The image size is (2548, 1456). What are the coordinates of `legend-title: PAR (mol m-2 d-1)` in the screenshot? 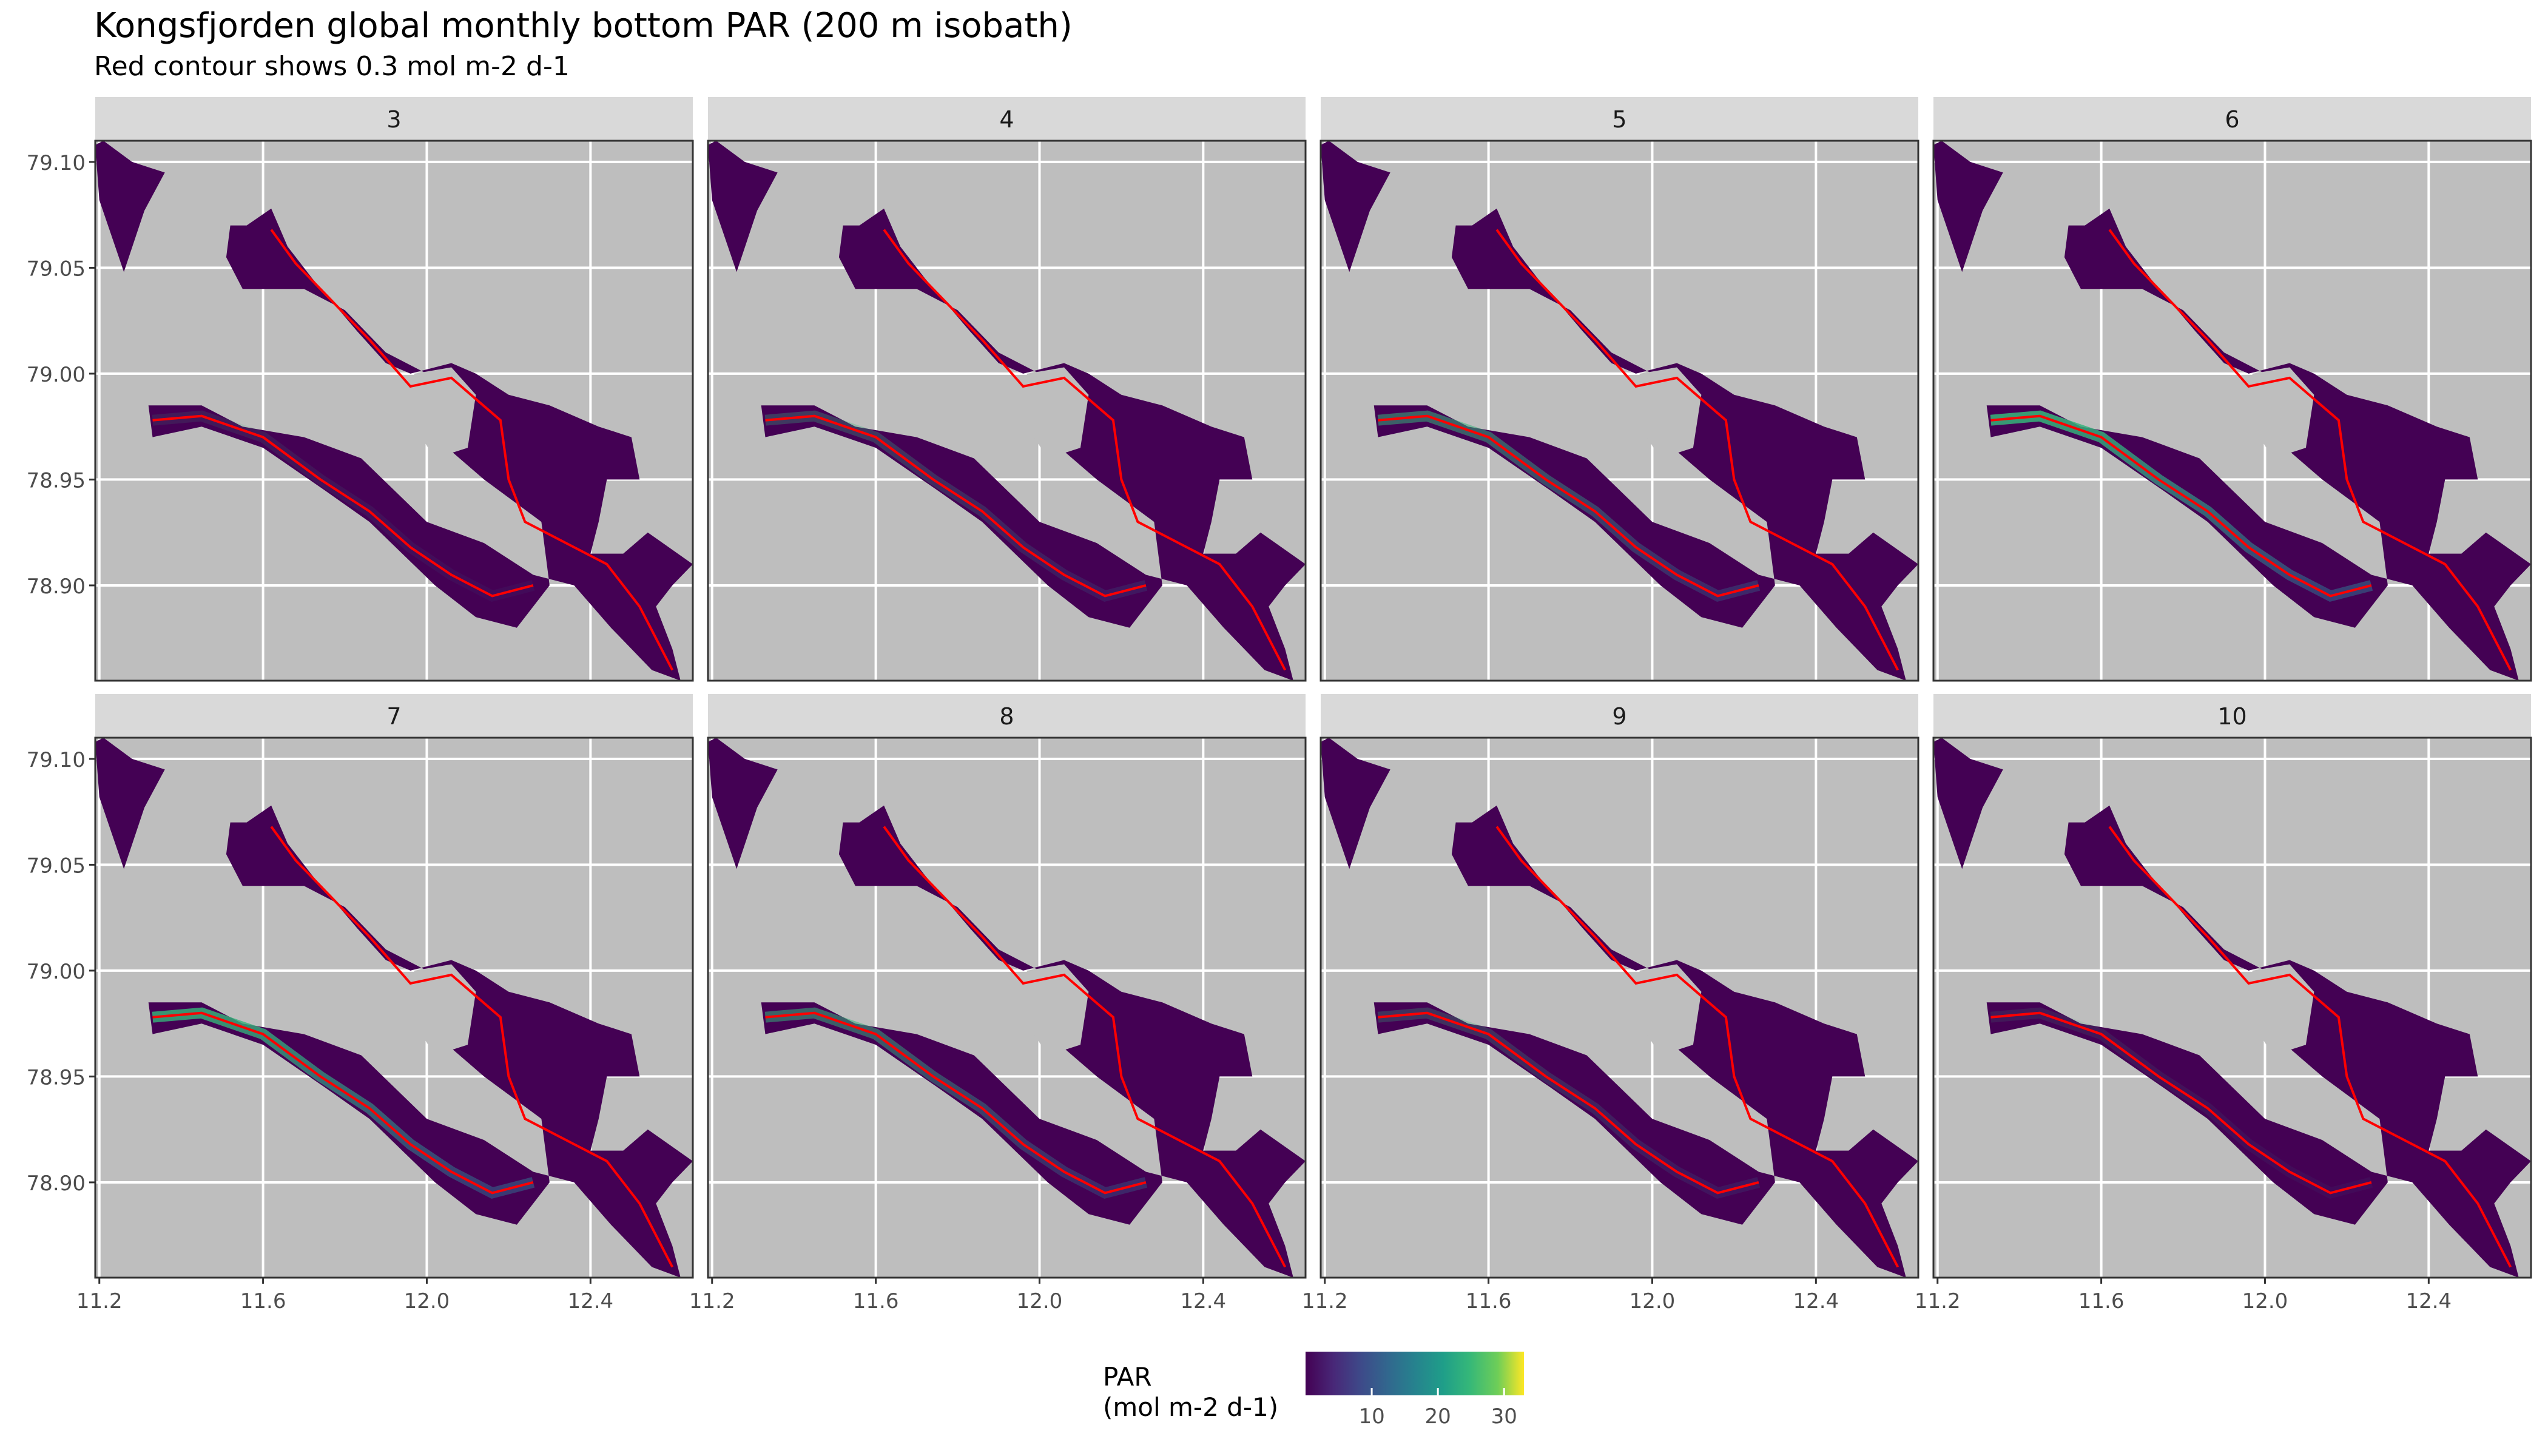 It's located at (1191, 1392).